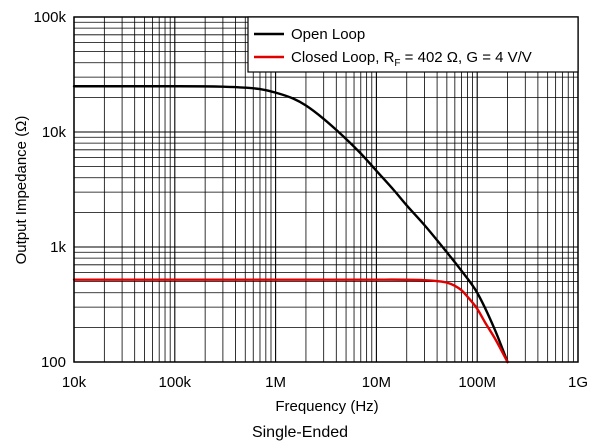 Image resolution: width=600 pixels, height=448 pixels. Describe the element at coordinates (175, 382) in the screenshot. I see `x-tick-label: 100k` at that location.